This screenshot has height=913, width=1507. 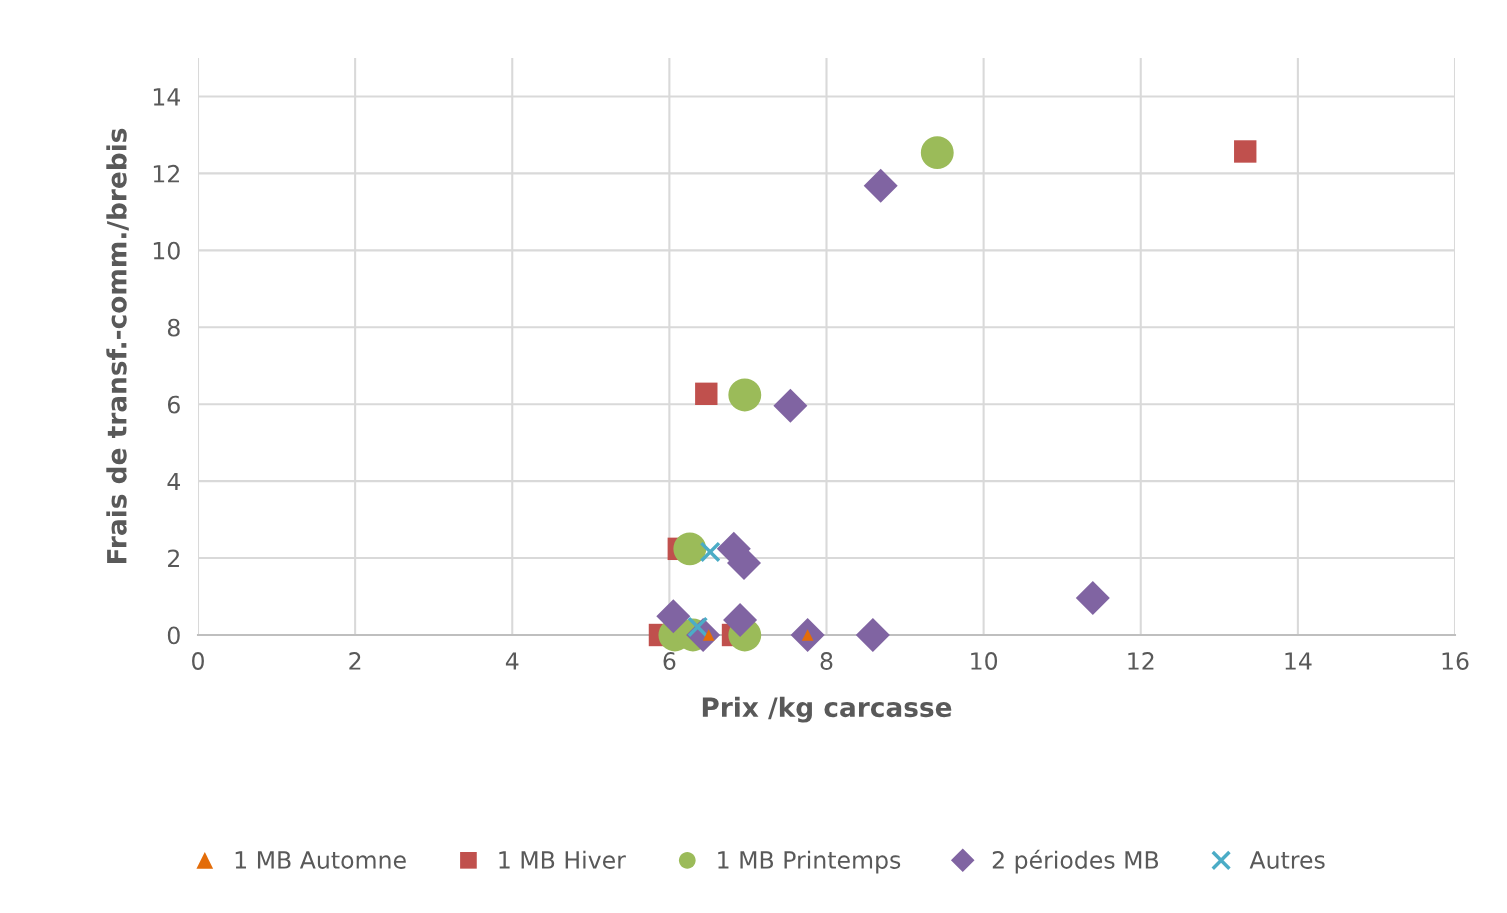 I want to click on y-tick-label: 8, so click(x=173, y=327).